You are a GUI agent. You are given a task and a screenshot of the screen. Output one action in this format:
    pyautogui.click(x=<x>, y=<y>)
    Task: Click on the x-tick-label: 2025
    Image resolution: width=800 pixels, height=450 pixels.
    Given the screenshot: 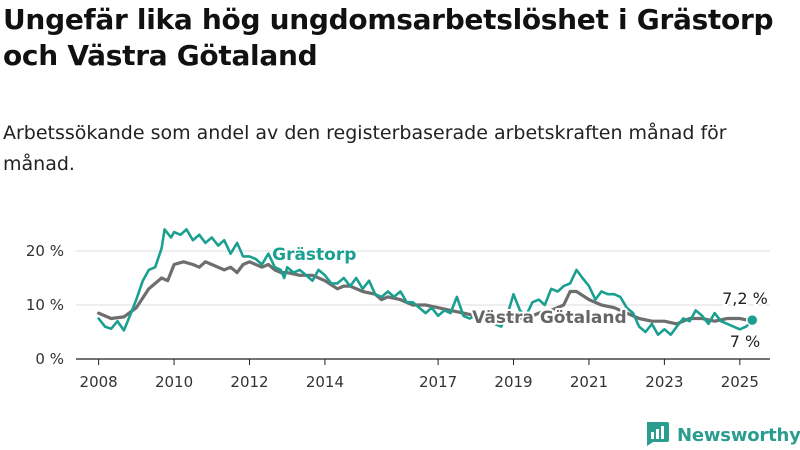 What is the action you would take?
    pyautogui.click(x=740, y=382)
    